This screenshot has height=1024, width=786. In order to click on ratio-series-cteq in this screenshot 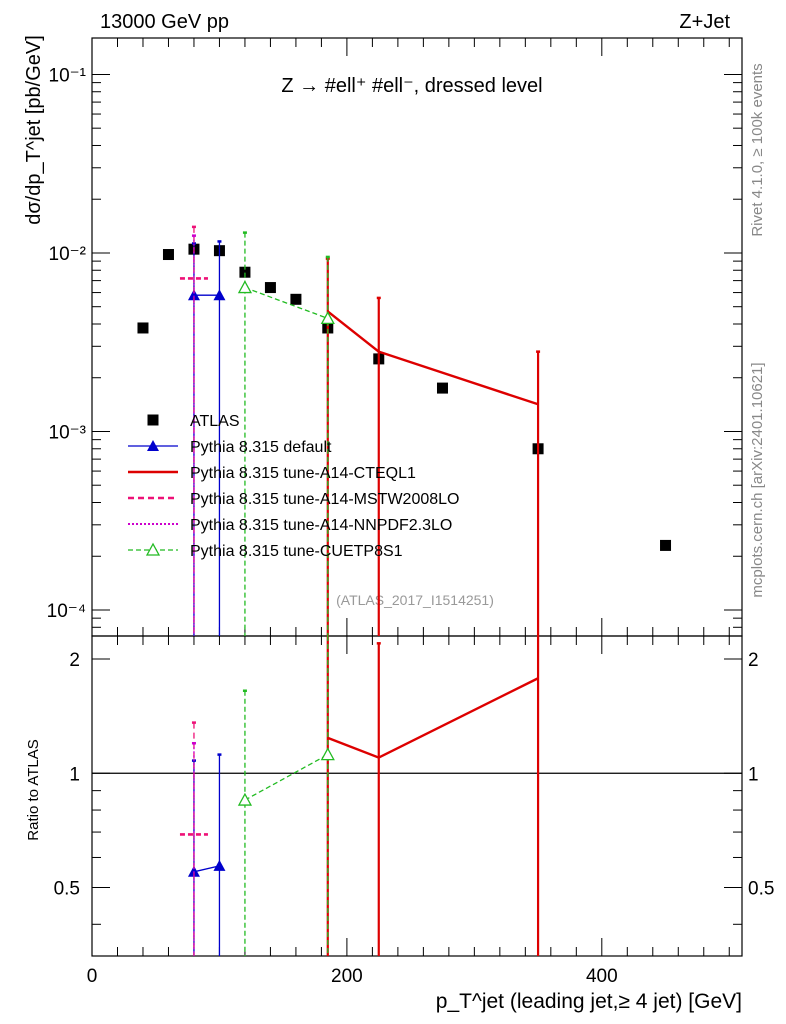, I will do `click(433, 796)`.